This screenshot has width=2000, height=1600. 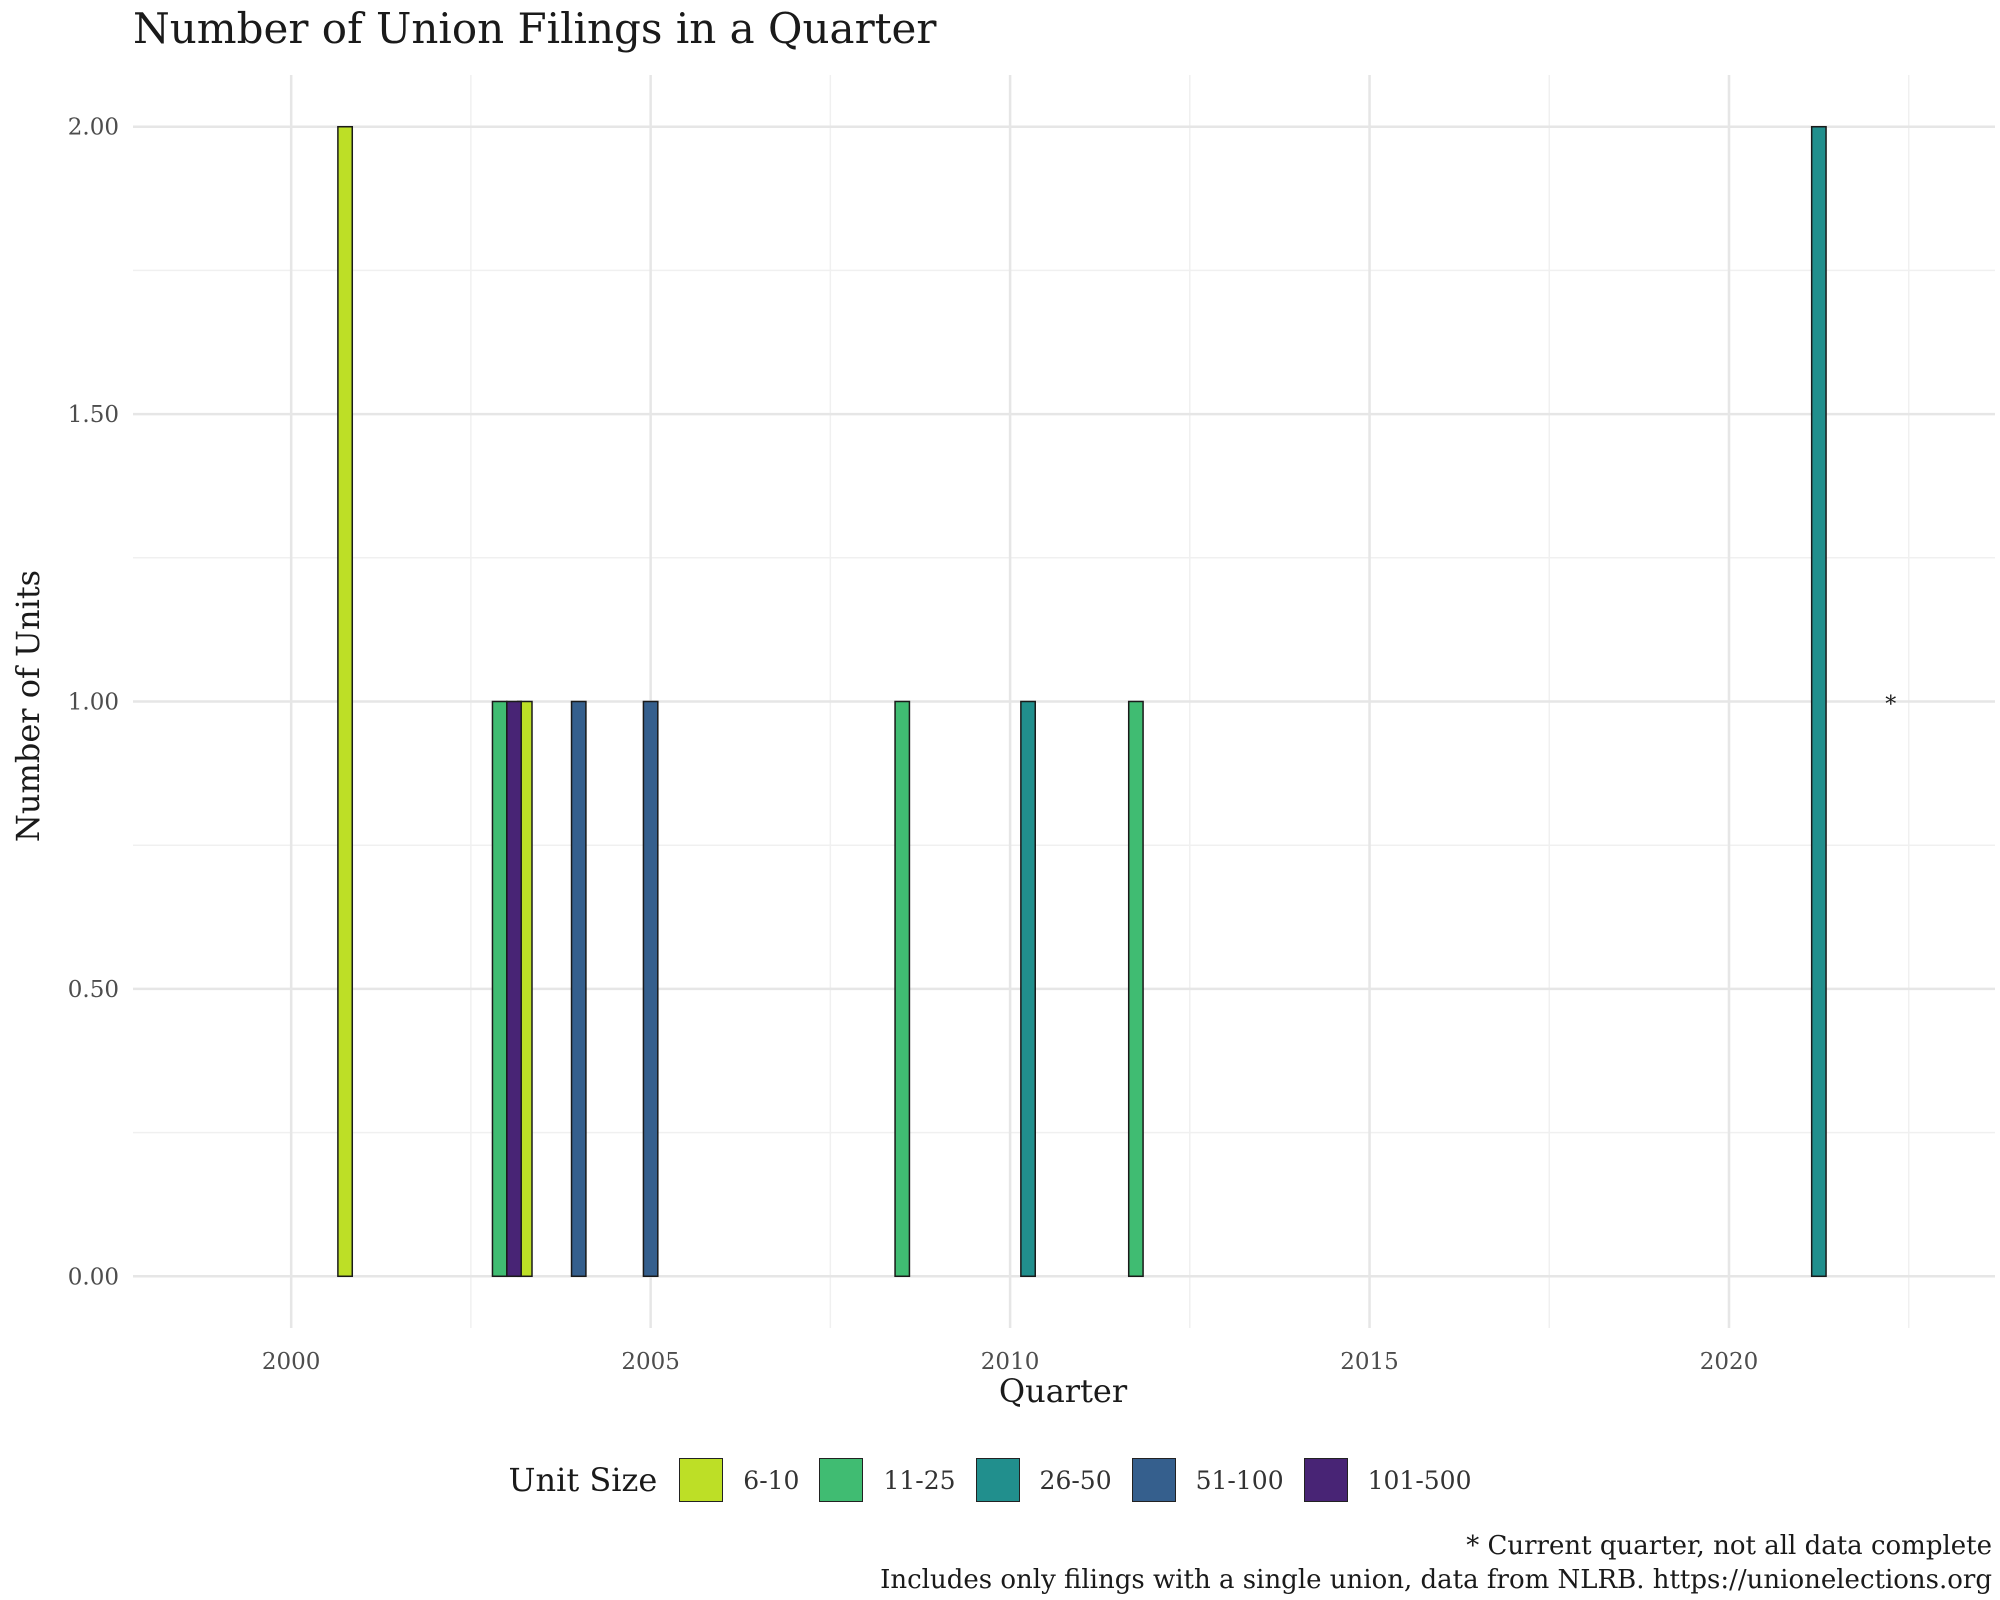 What do you see at coordinates (1063, 1391) in the screenshot?
I see `x-axis-label: Quarter` at bounding box center [1063, 1391].